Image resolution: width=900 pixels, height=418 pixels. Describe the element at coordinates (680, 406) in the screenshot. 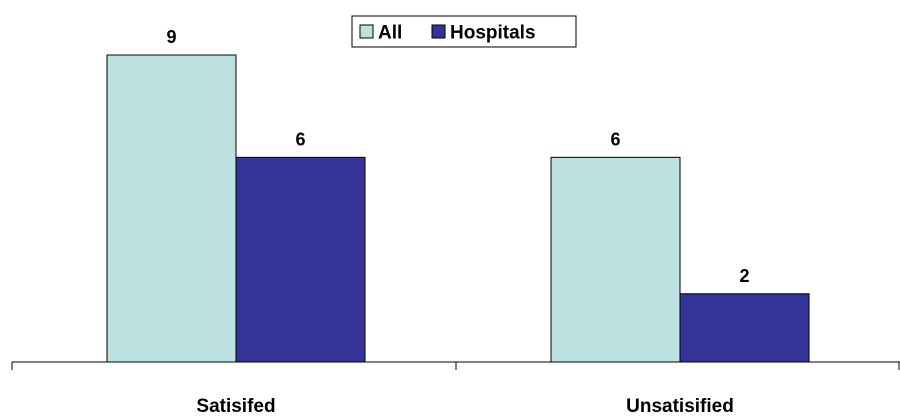

I see `x-tick-label: Unsatisified` at that location.